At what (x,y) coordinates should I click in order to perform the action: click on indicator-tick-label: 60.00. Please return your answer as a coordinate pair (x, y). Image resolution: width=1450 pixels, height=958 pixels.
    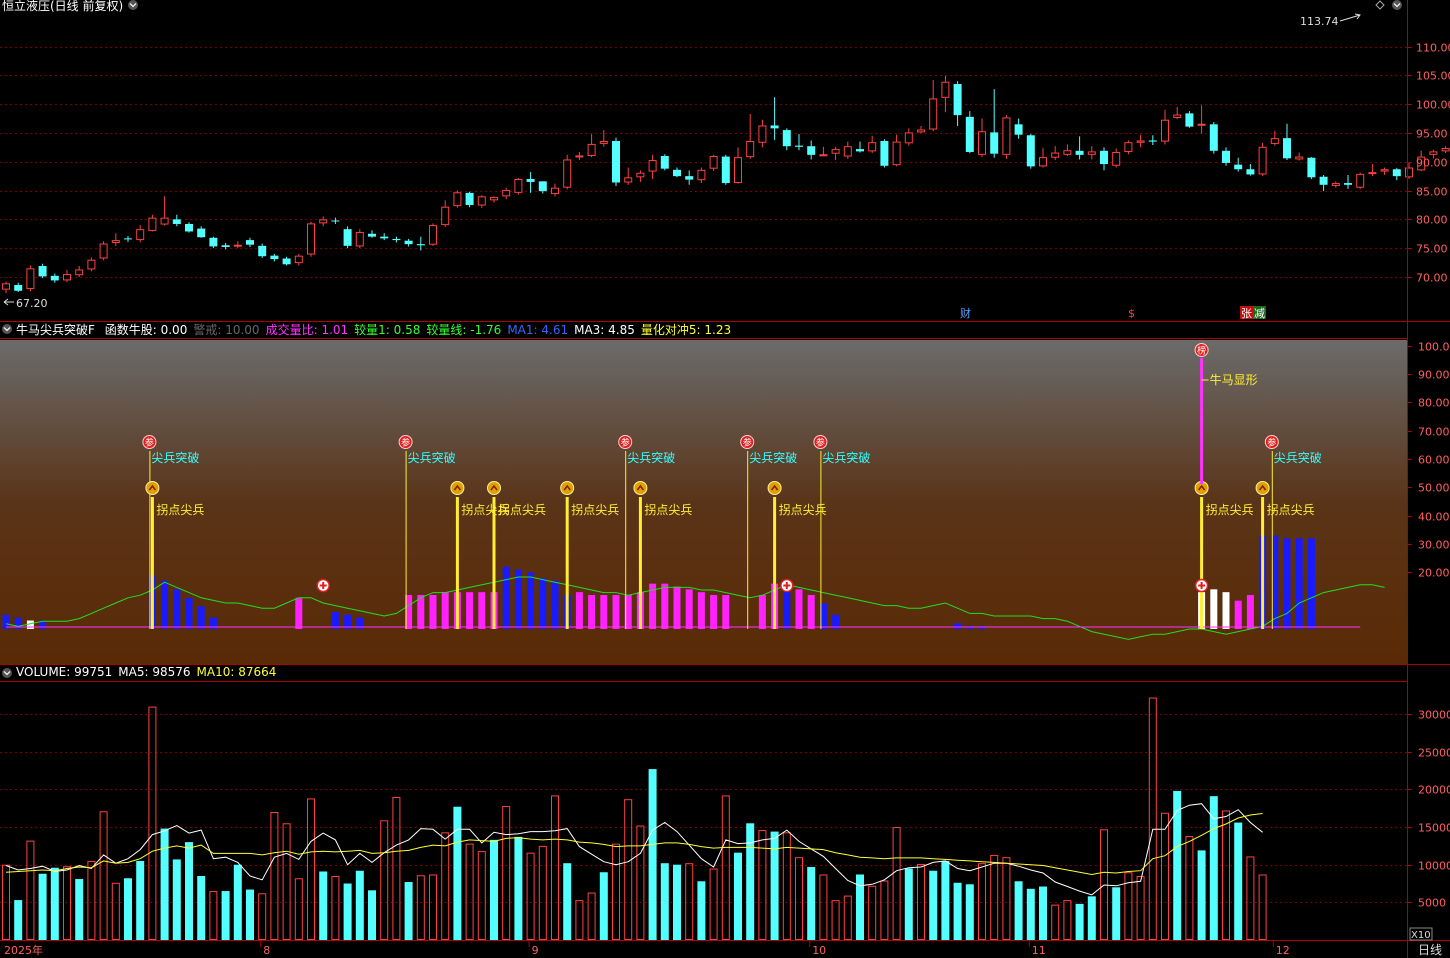
    Looking at the image, I should click on (1434, 460).